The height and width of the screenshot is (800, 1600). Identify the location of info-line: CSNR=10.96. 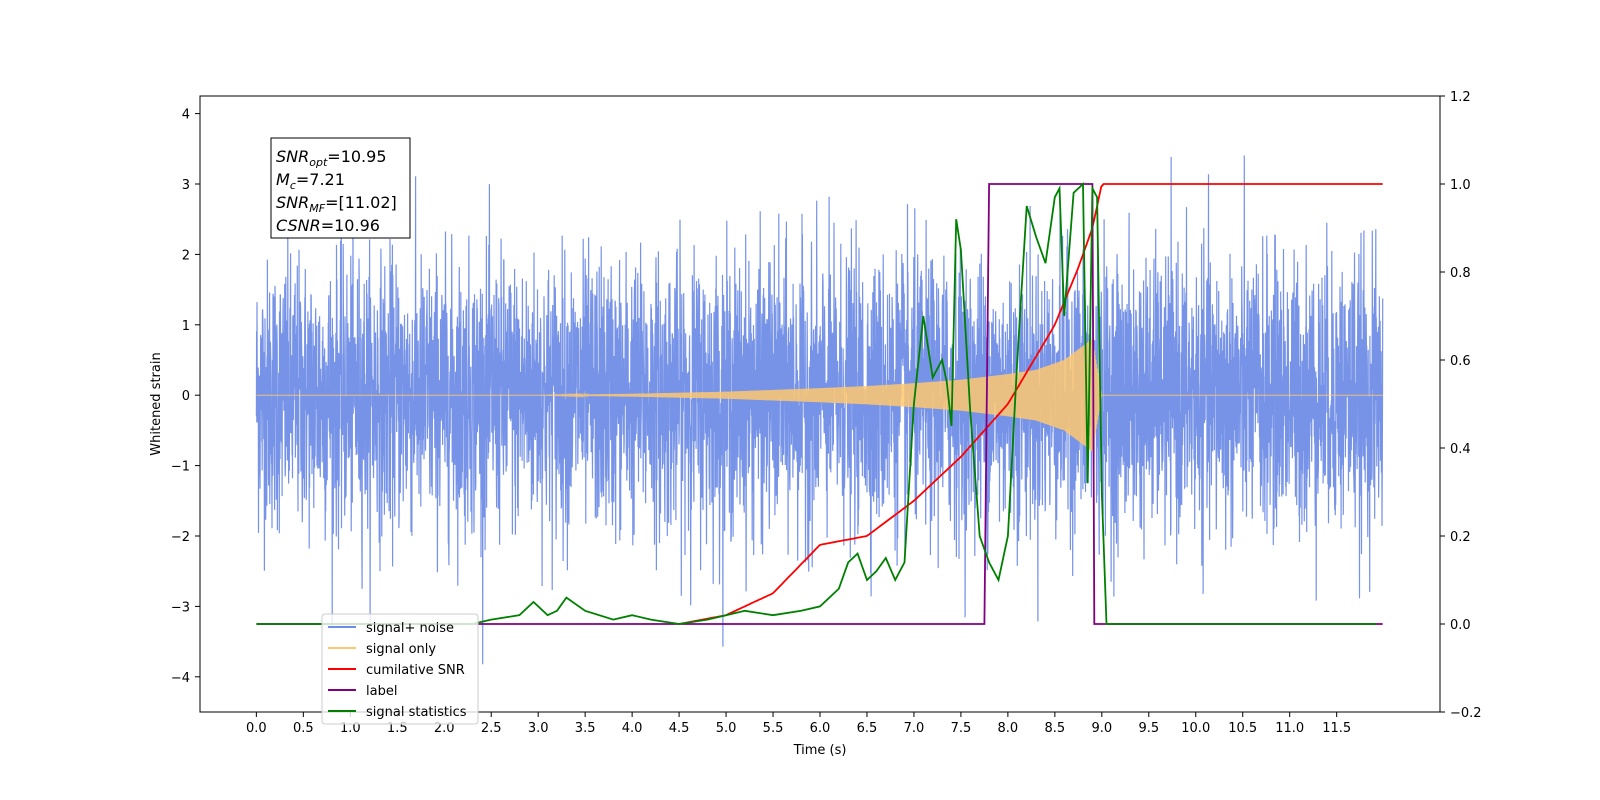
(328, 225).